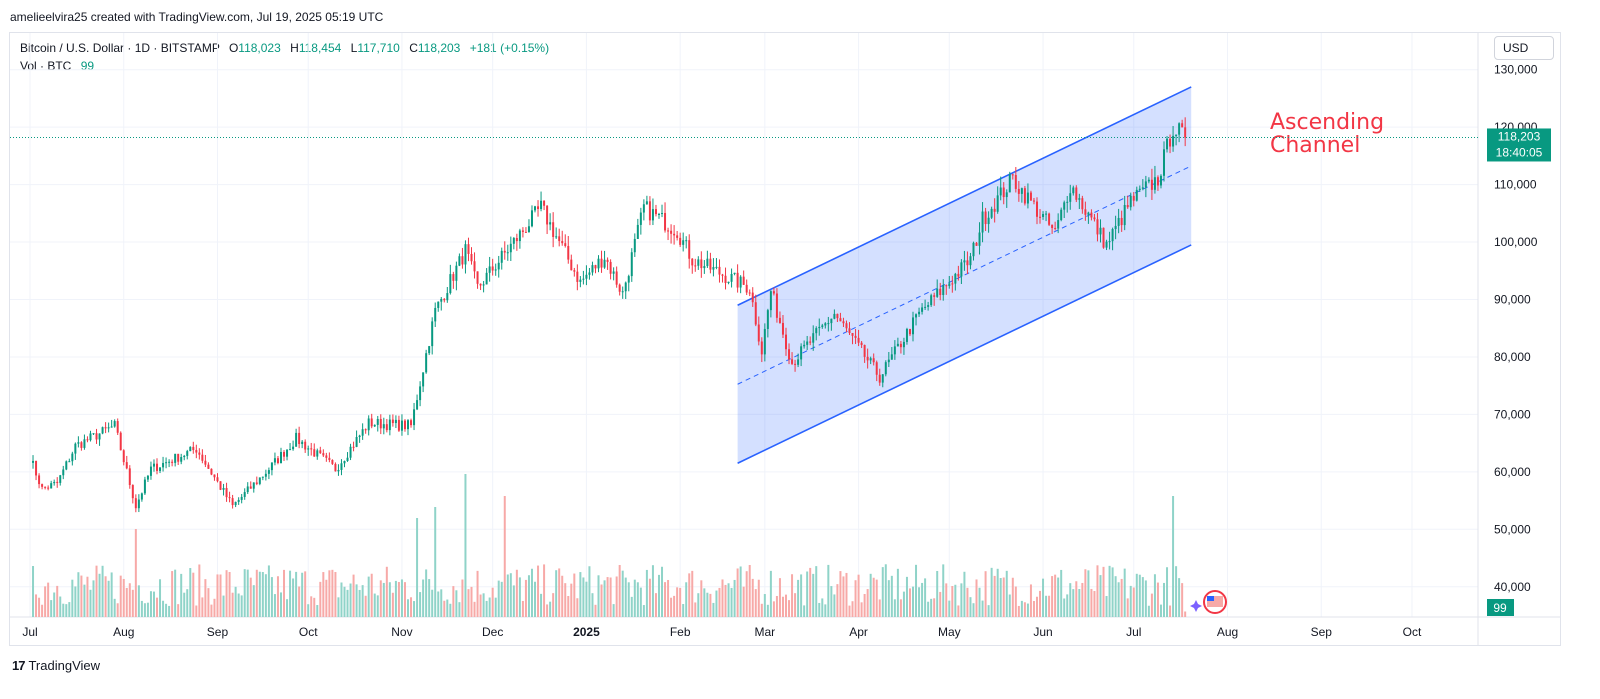 The height and width of the screenshot is (699, 1600). Describe the element at coordinates (1524, 48) in the screenshot. I see `currency-button: USD` at that location.